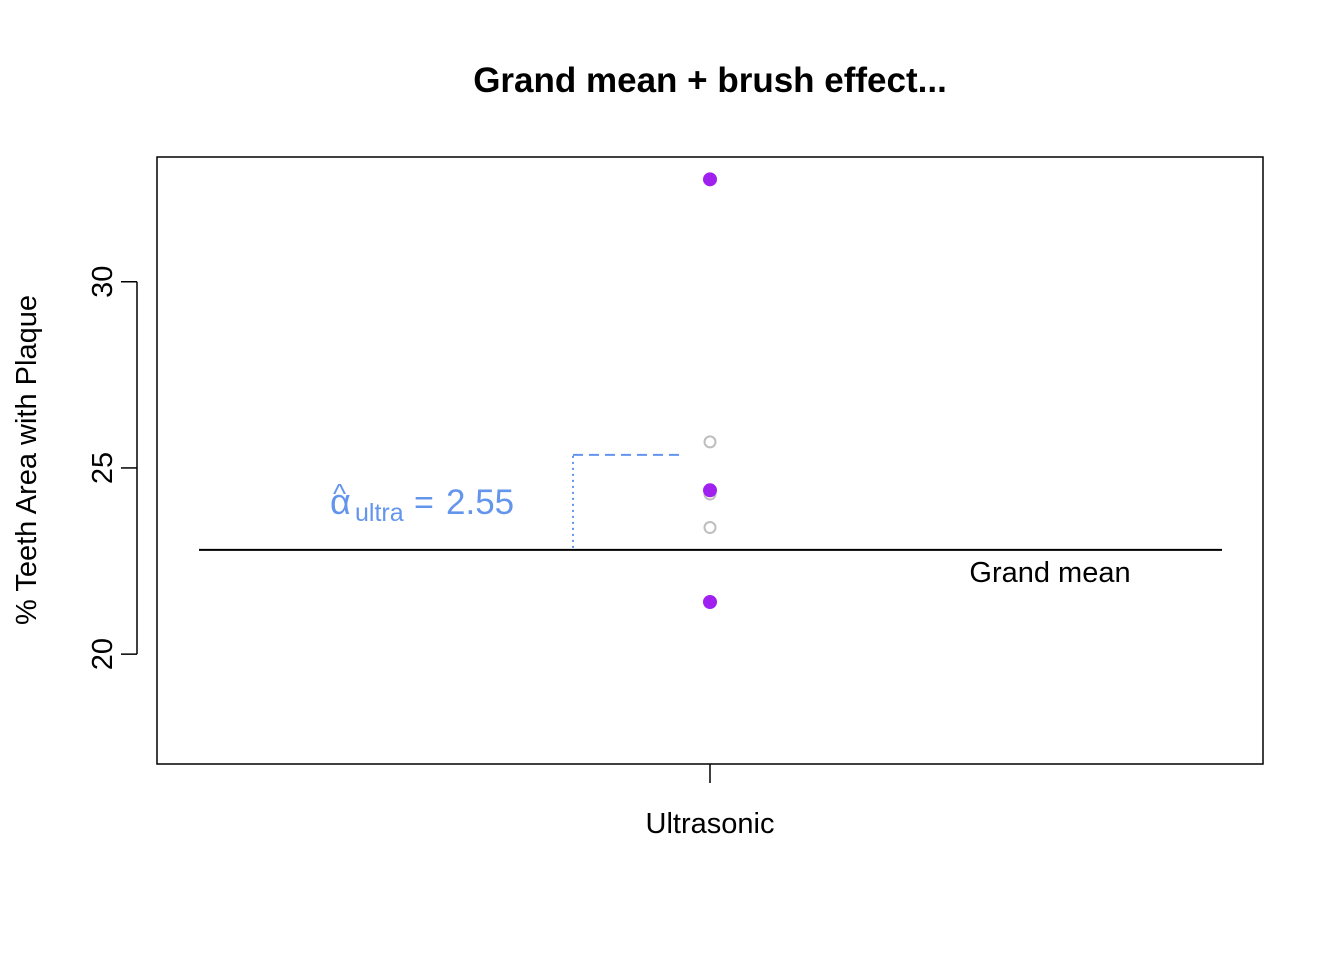  Describe the element at coordinates (103, 468) in the screenshot. I see `y-tick-label: 25` at that location.